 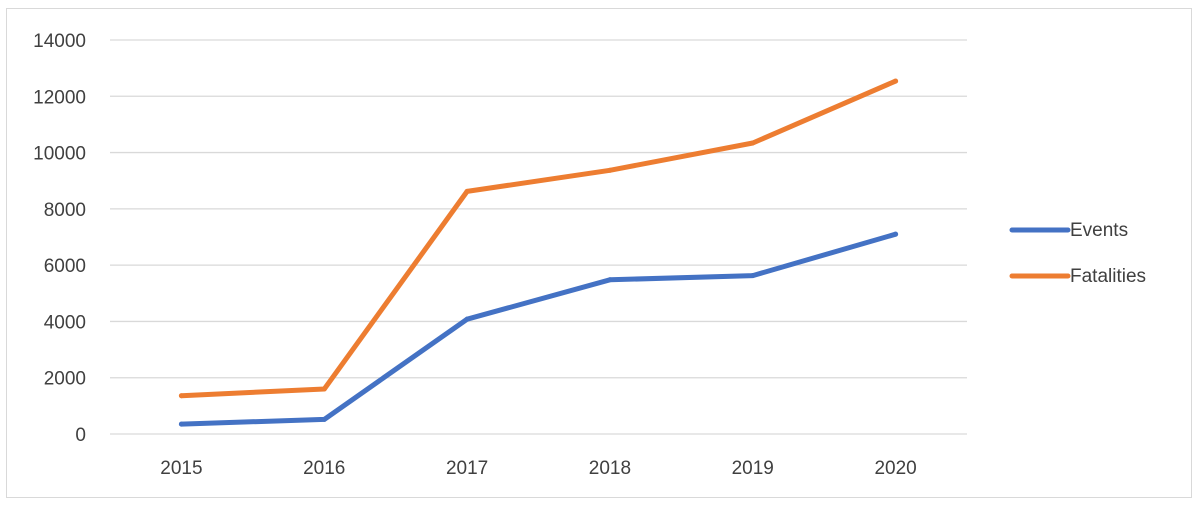 What do you see at coordinates (181, 468) in the screenshot?
I see `x-tick-label: 2015` at bounding box center [181, 468].